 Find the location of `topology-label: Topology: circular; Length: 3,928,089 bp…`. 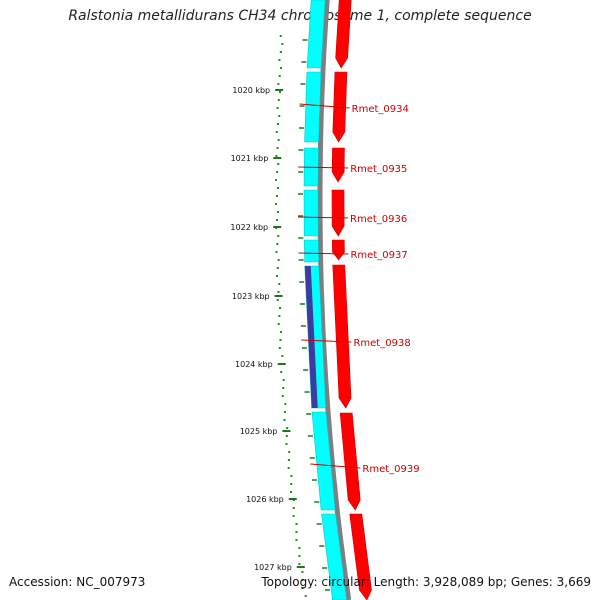

topology-label: Topology: circular; Length: 3,928,089 bp… is located at coordinates (426, 582).